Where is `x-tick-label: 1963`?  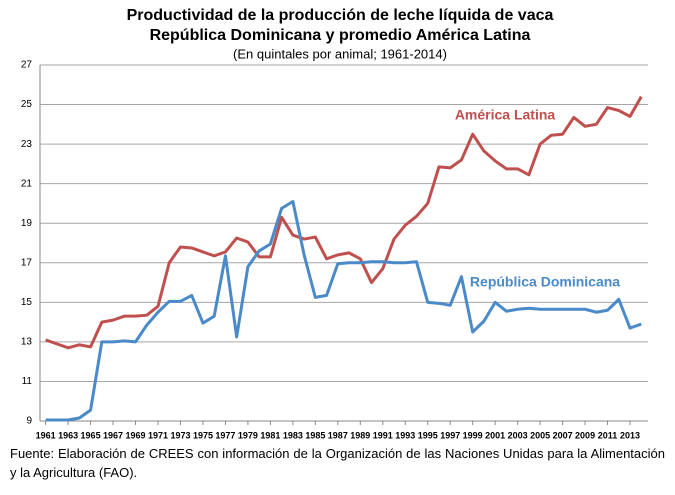
x-tick-label: 1963 is located at coordinates (68, 435).